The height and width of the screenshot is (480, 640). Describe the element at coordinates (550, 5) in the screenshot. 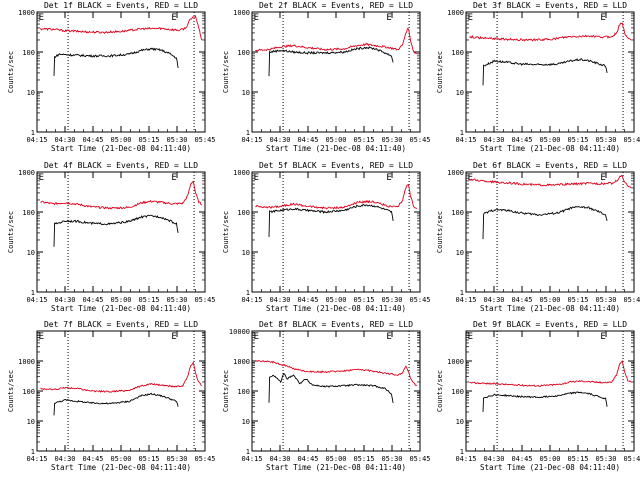

I see `chart-title: Det 3f BLACK = Events, RED = LLD` at that location.